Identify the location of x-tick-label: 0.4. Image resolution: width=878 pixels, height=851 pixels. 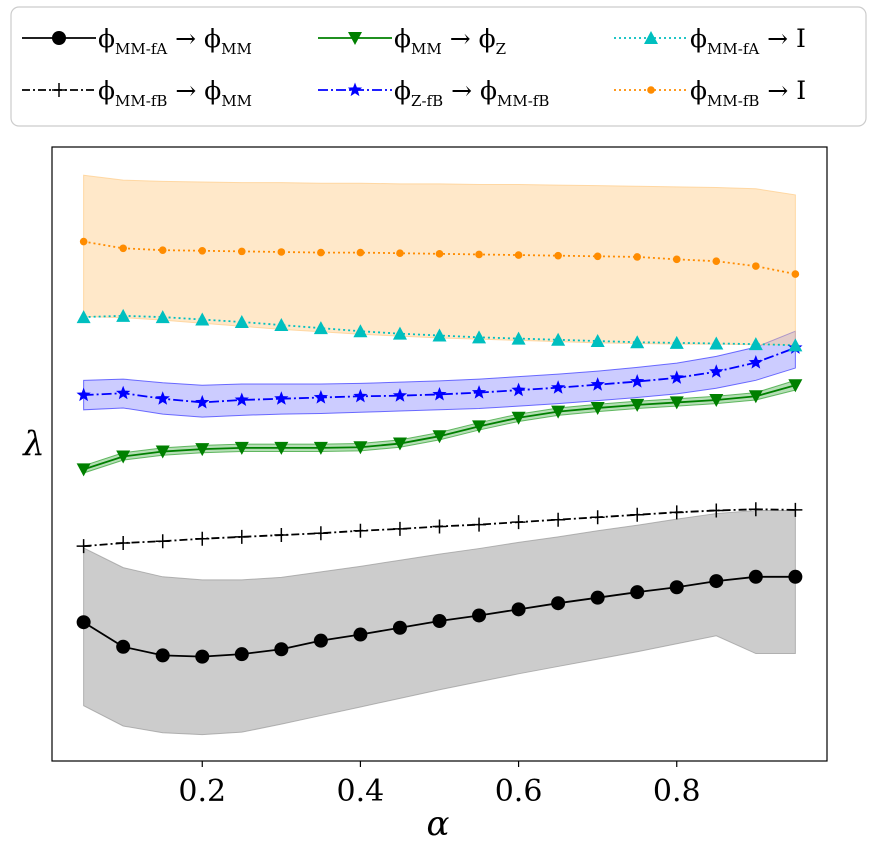
(361, 791).